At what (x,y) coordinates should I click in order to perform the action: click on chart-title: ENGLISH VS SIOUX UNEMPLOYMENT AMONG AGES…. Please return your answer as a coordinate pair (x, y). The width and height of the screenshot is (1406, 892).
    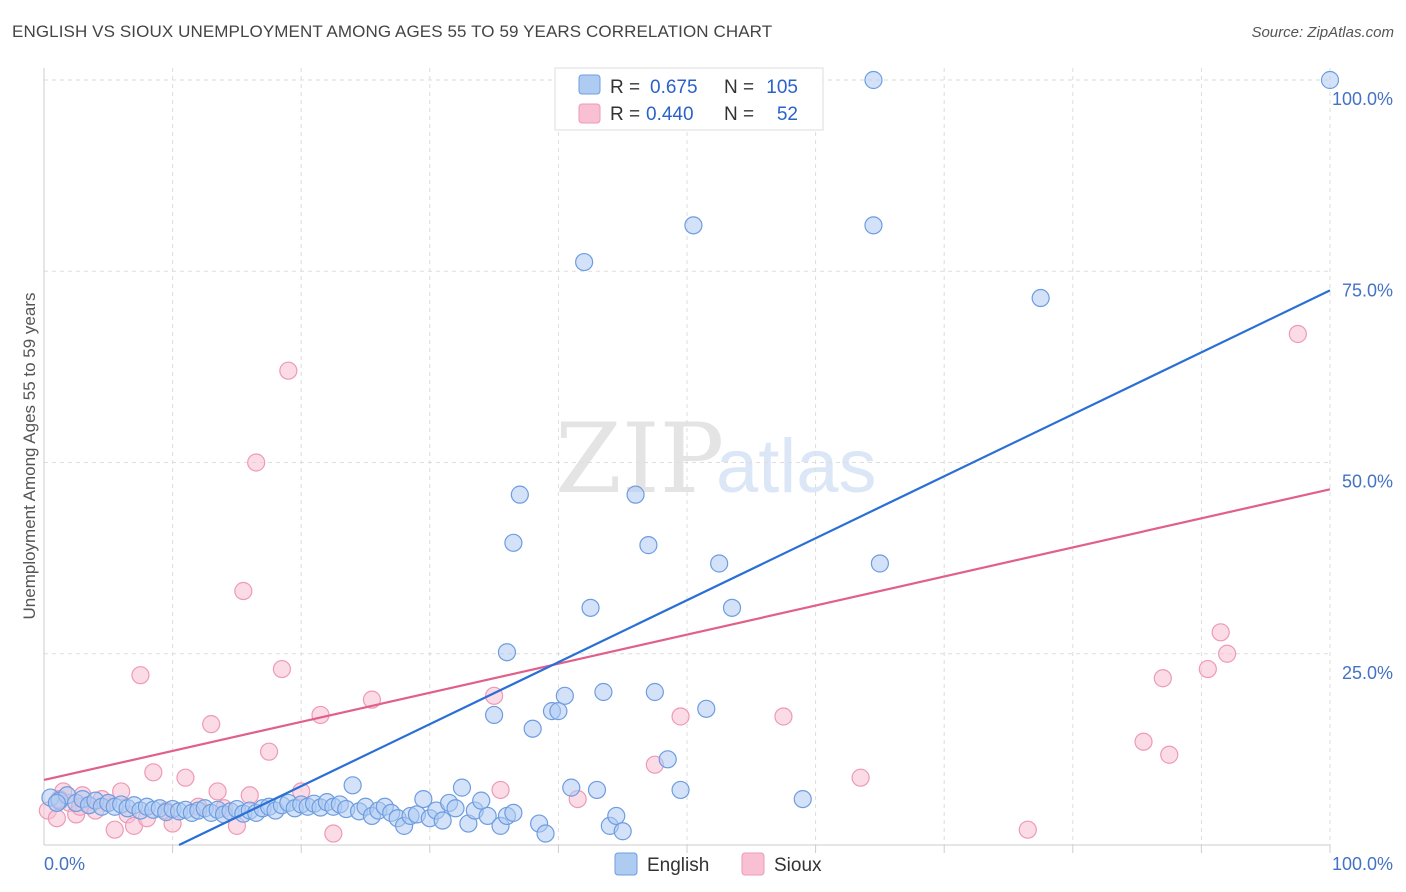
    Looking at the image, I should click on (392, 31).